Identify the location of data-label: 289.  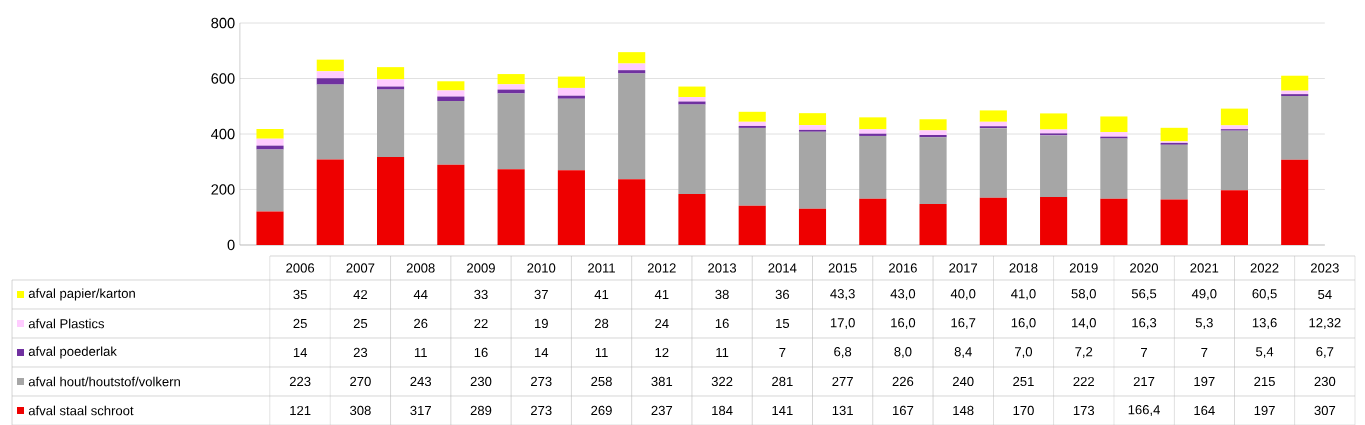
(481, 410).